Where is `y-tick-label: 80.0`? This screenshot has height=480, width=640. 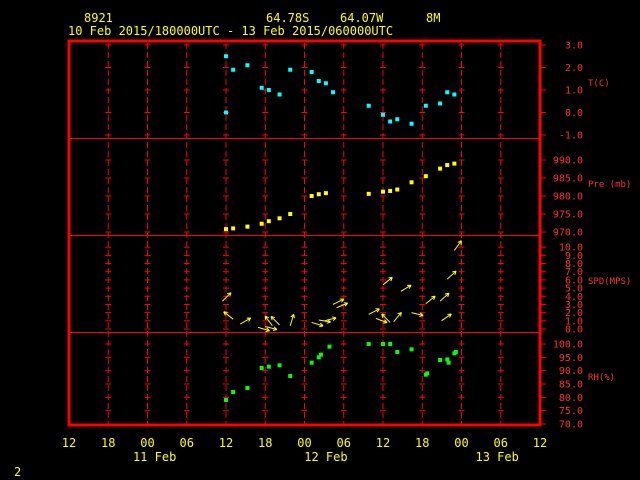
y-tick-label: 80.0 is located at coordinates (571, 398).